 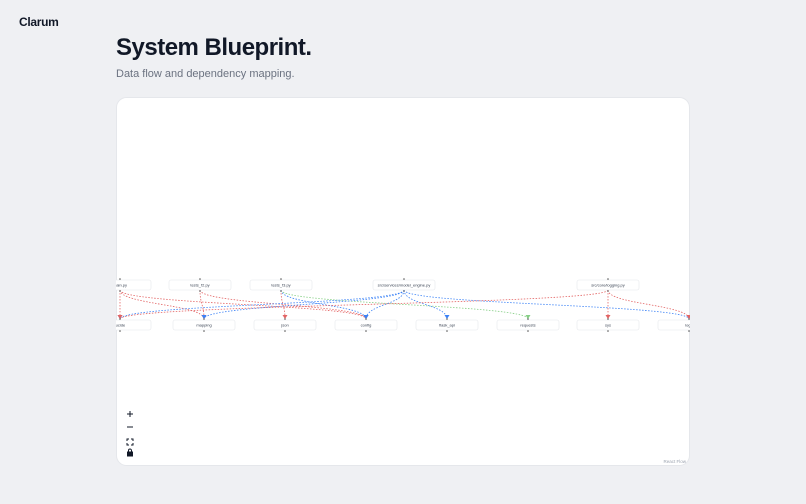 I want to click on top-node: tests_f3.py, so click(x=281, y=285).